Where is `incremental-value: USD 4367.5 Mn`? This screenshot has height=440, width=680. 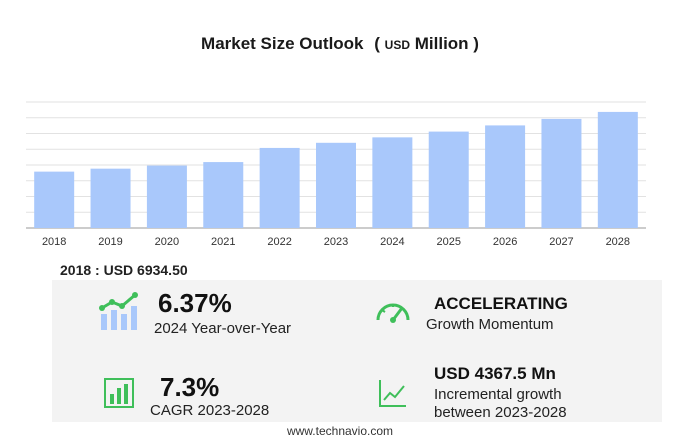 incremental-value: USD 4367.5 Mn is located at coordinates (495, 373).